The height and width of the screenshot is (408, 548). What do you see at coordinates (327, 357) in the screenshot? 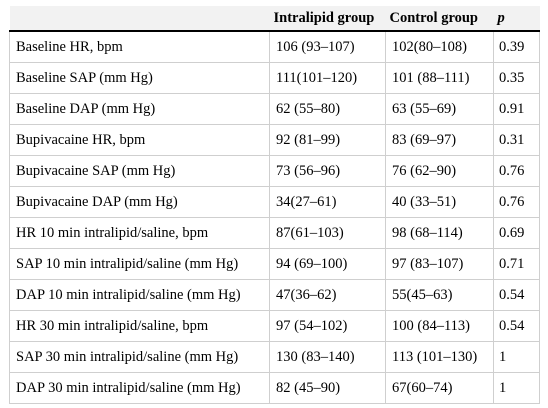
I see `intralipid-value: 130 (83–140)` at bounding box center [327, 357].